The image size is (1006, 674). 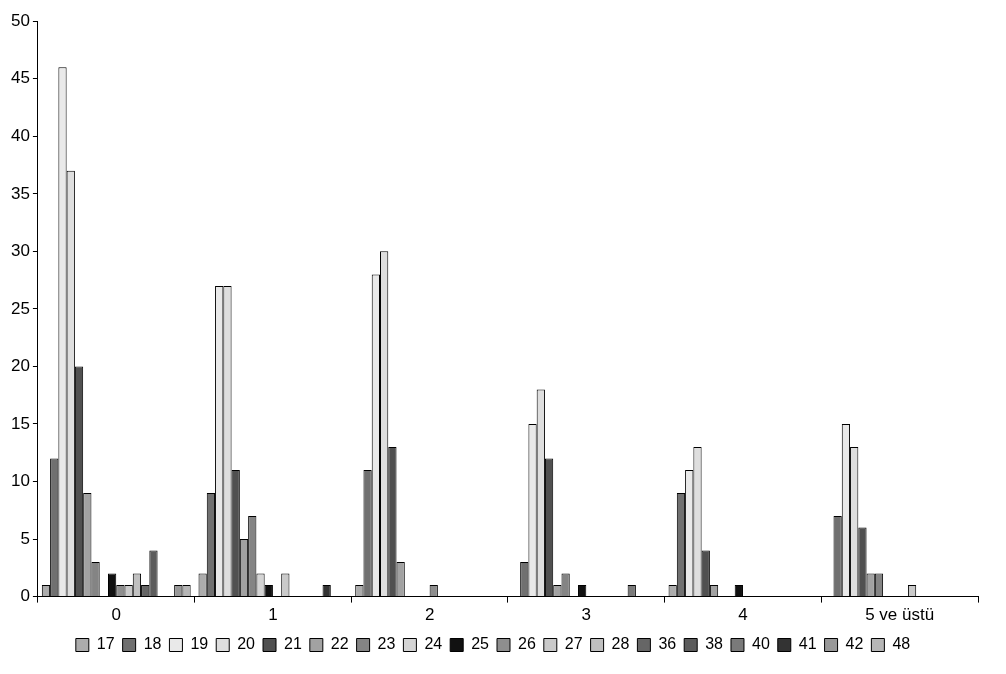 What do you see at coordinates (573, 644) in the screenshot?
I see `legend-label: 27` at bounding box center [573, 644].